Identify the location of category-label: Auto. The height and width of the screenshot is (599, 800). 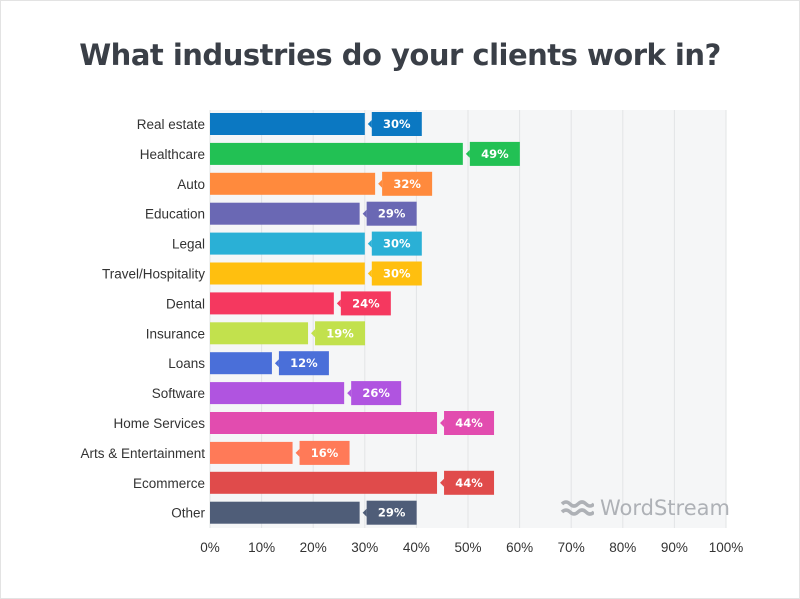
(191, 184).